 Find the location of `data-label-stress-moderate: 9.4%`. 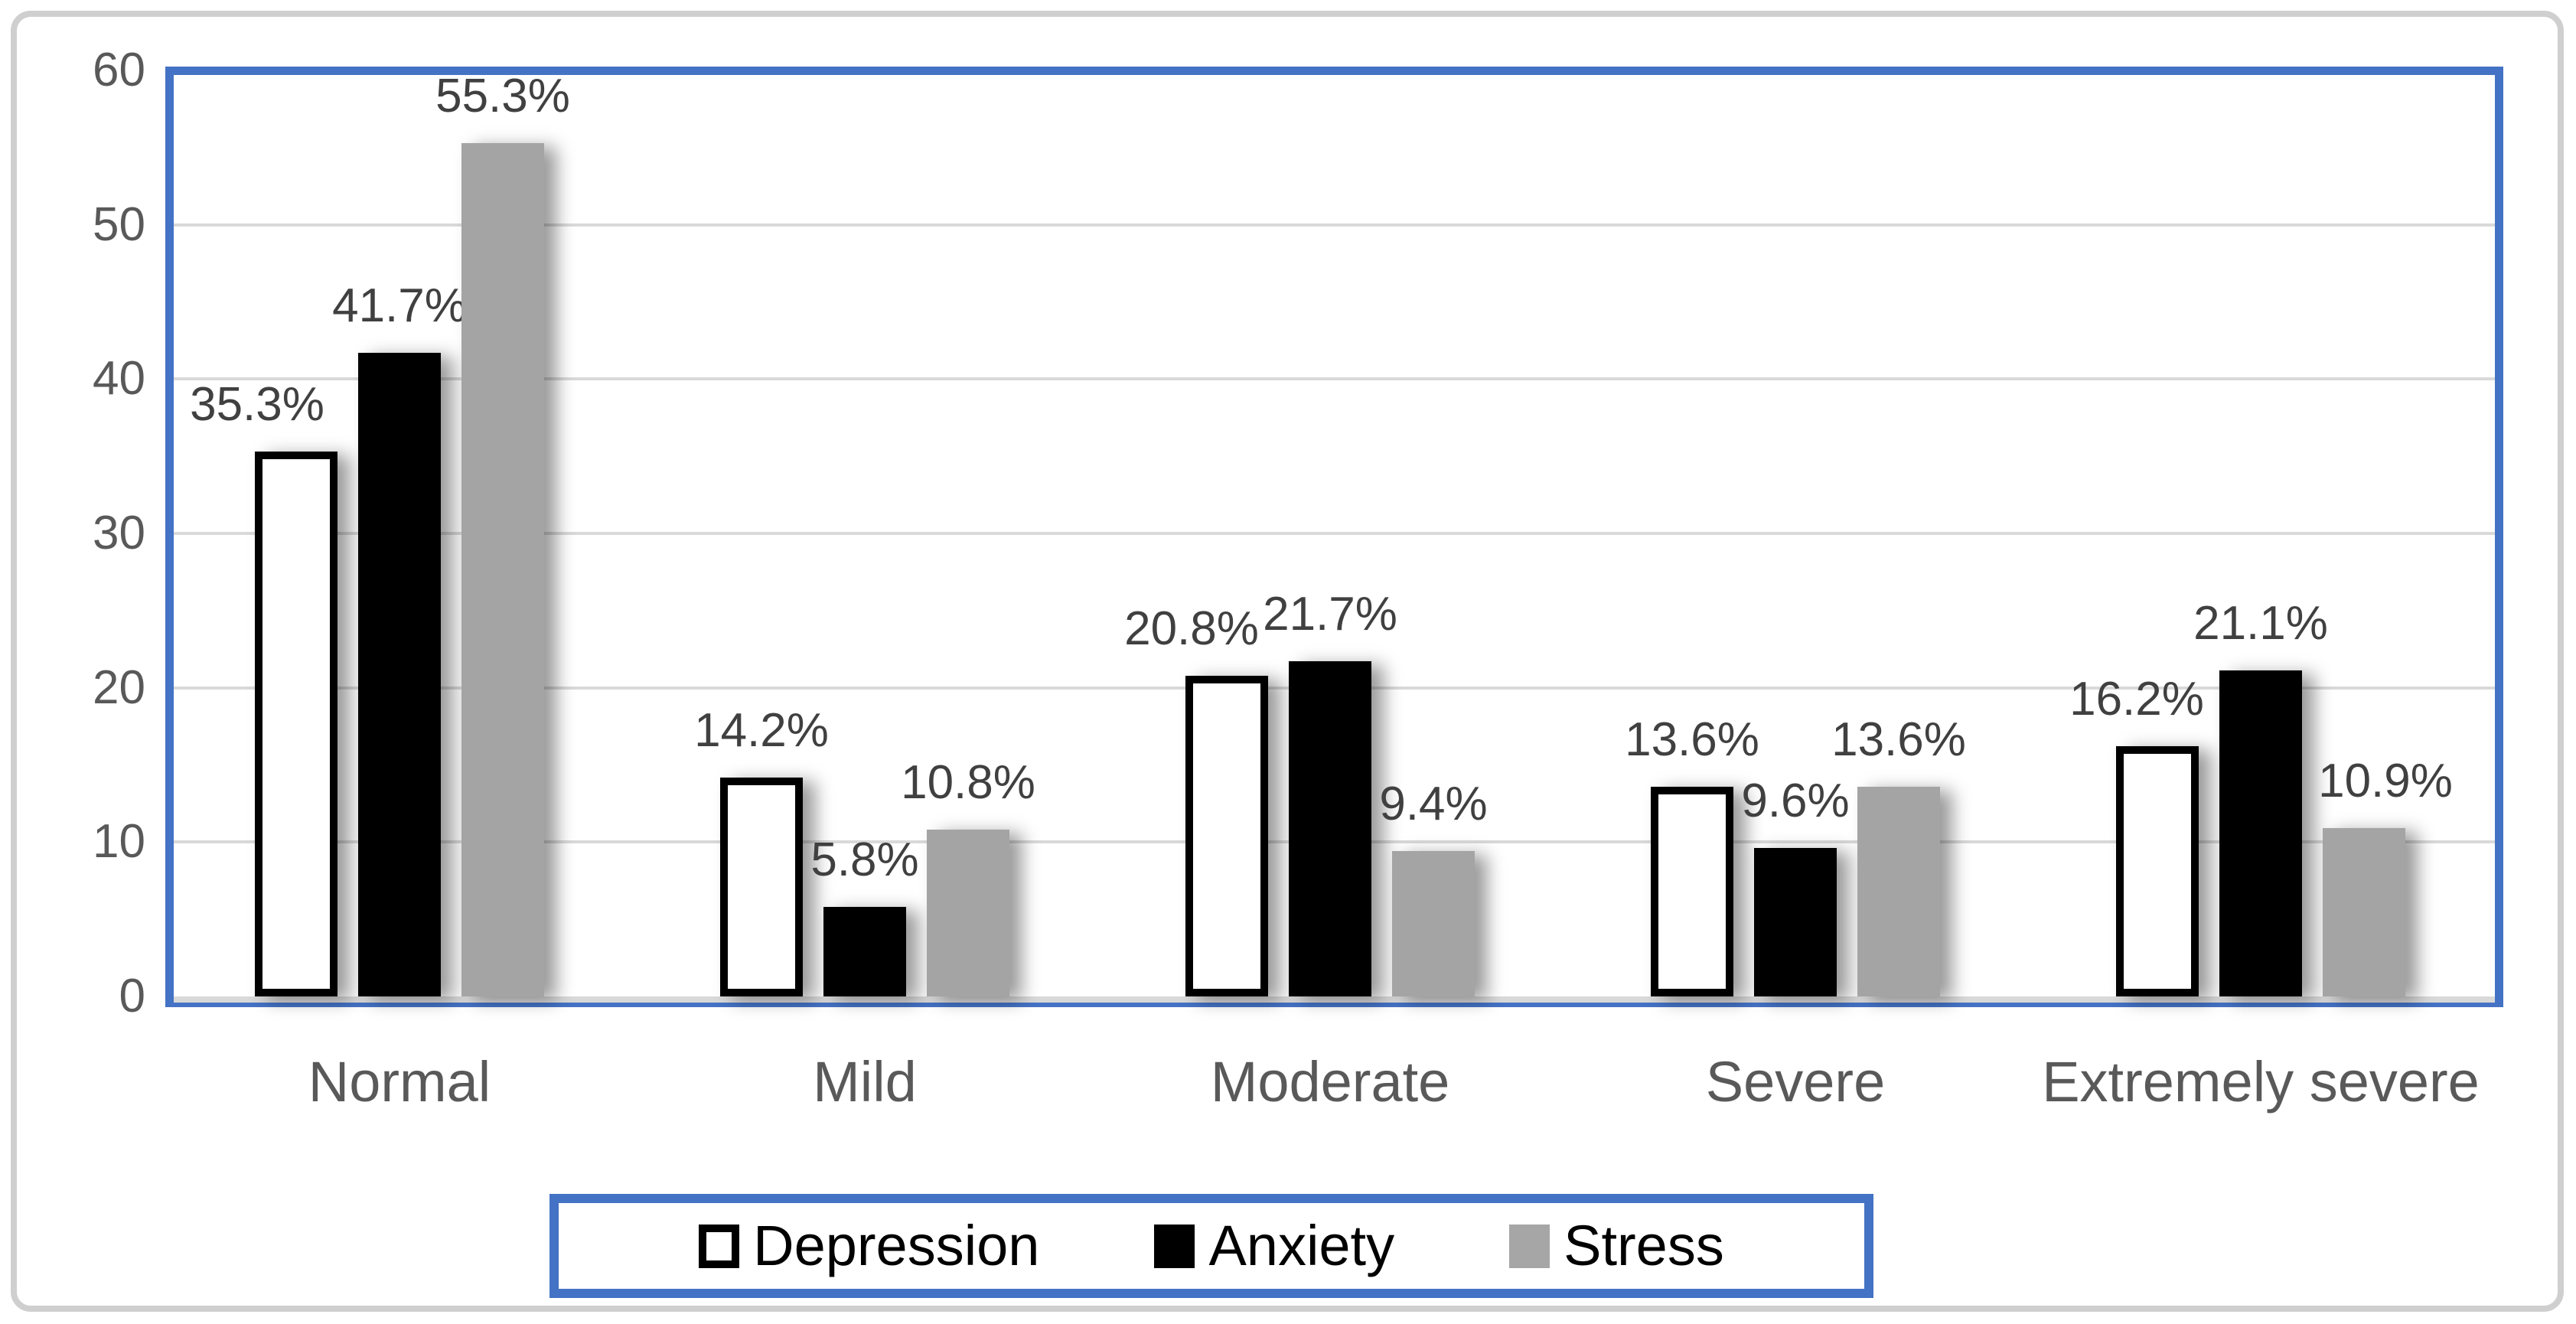

data-label-stress-moderate: 9.4% is located at coordinates (1433, 804).